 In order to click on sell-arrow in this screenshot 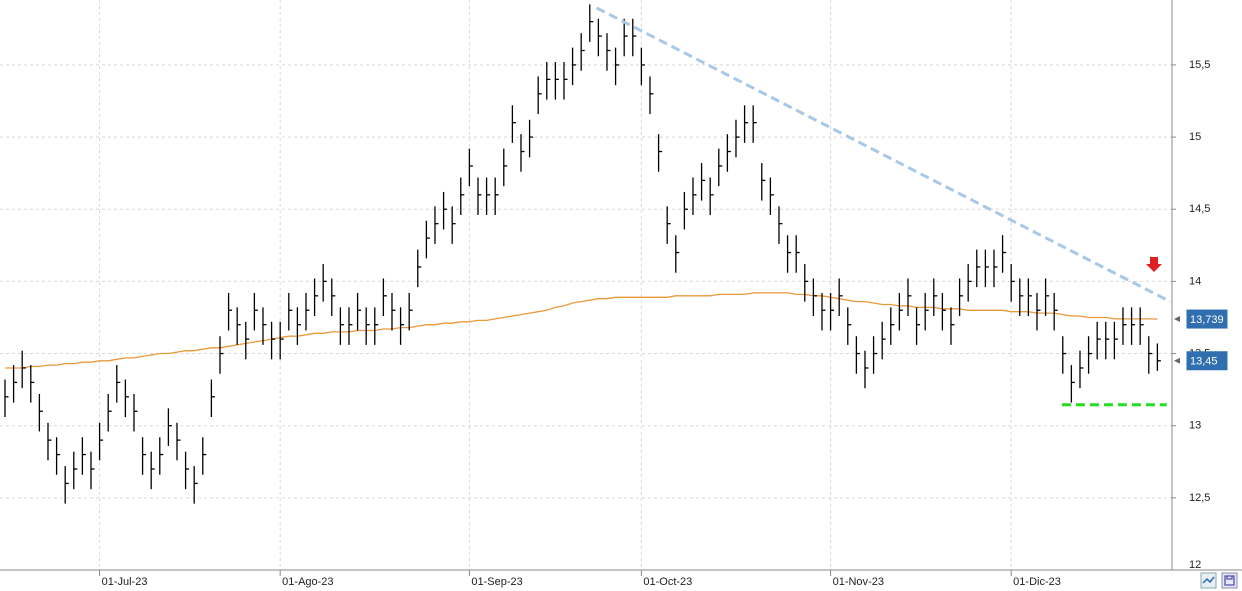, I will do `click(1154, 264)`.